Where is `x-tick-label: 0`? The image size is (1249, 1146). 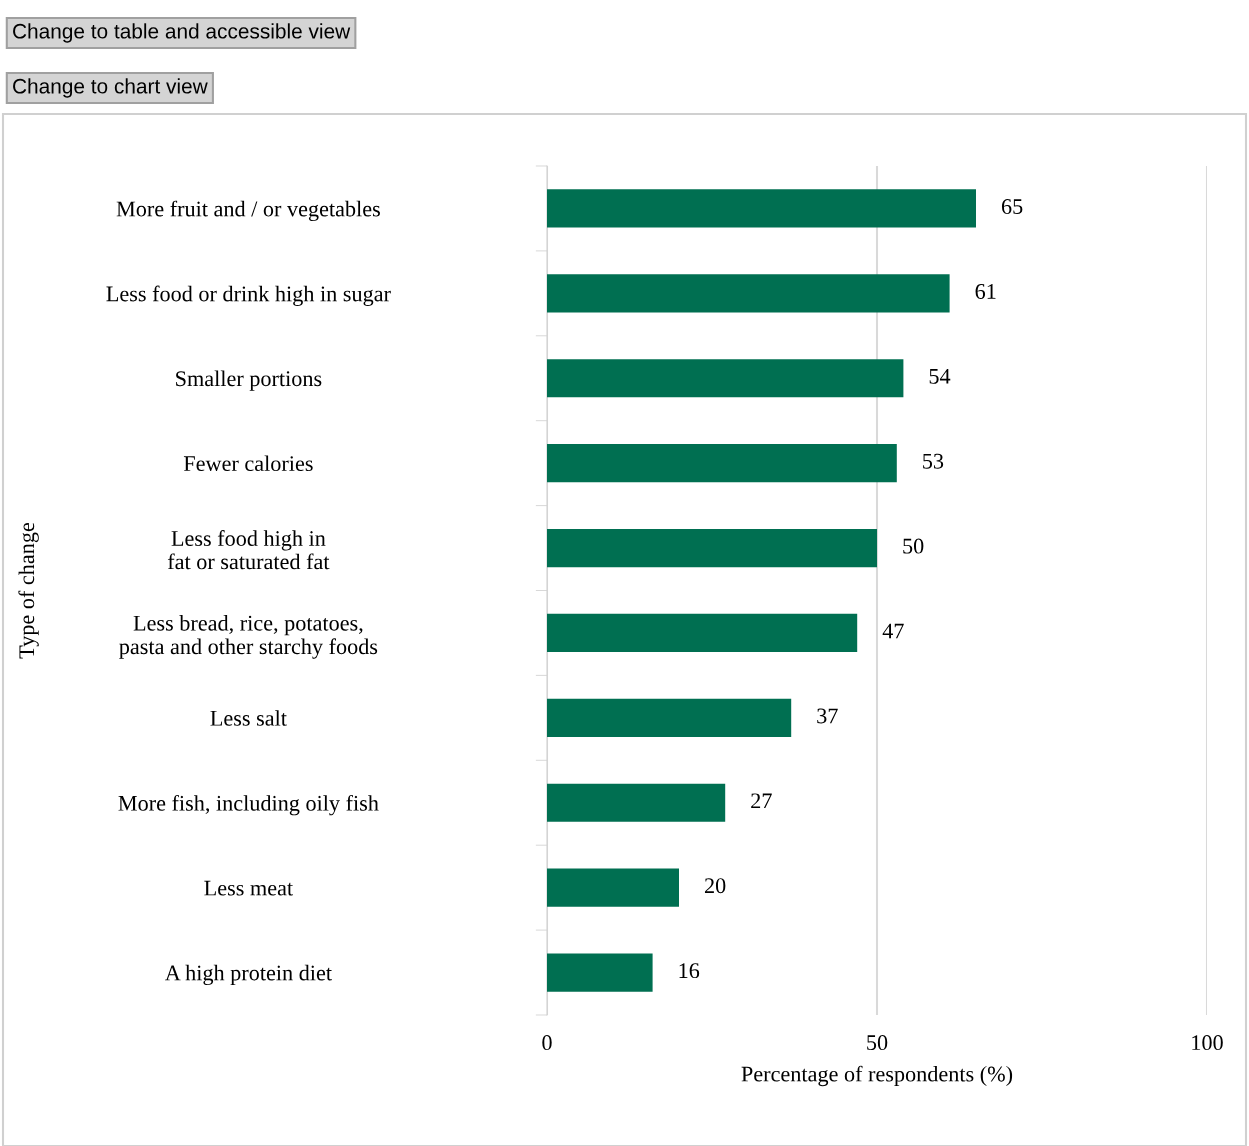 x-tick-label: 0 is located at coordinates (547, 1043).